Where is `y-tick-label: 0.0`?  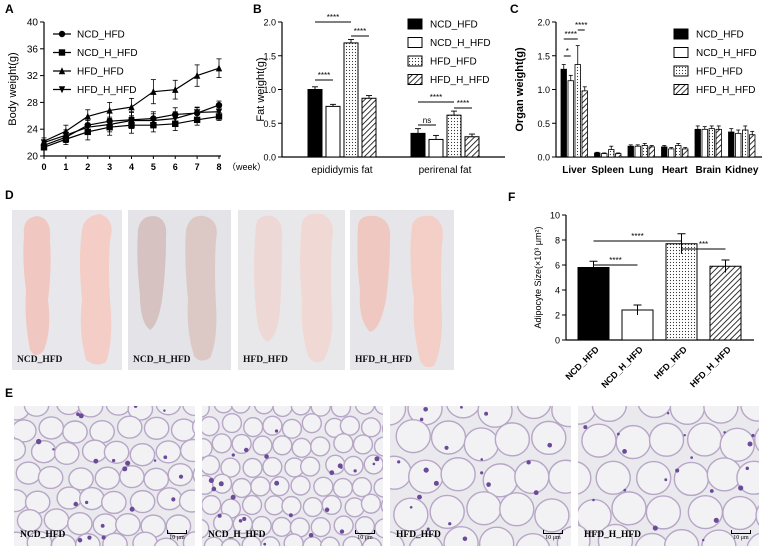 y-tick-label: 0.0 is located at coordinates (269, 158).